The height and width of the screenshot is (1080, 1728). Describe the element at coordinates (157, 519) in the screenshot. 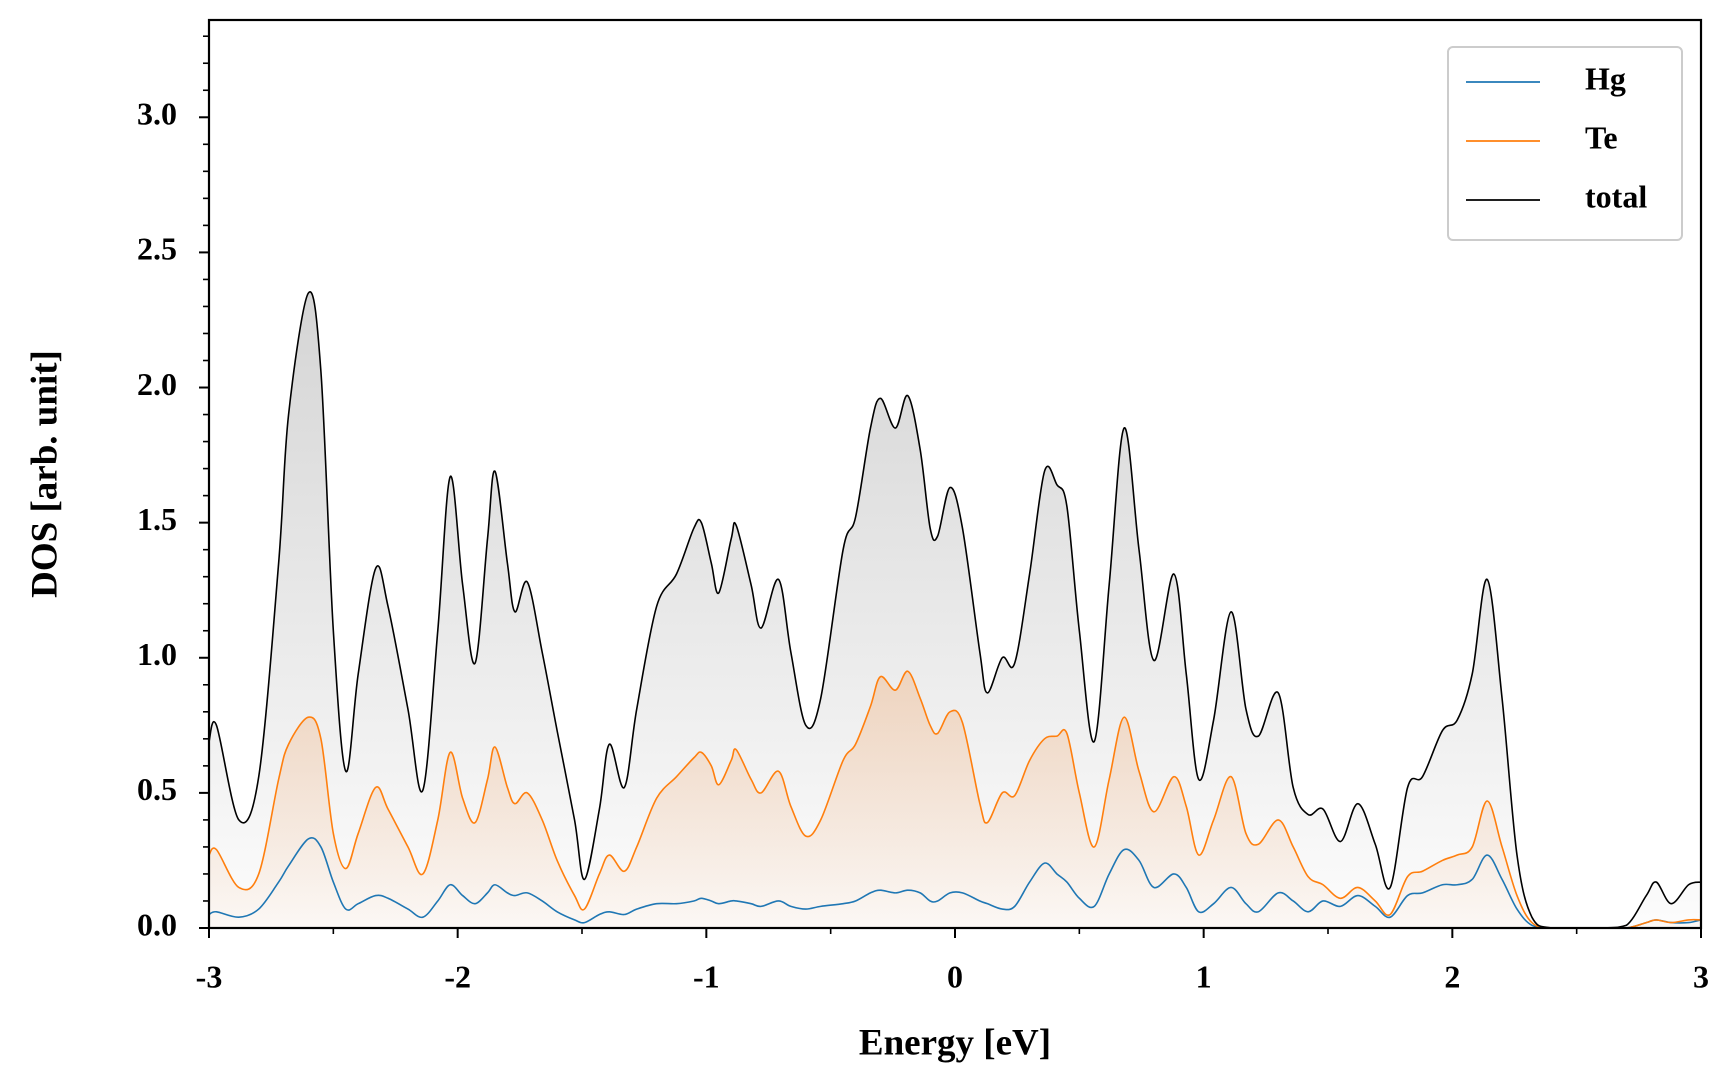

I see `y-tick-label: 1.5` at that location.